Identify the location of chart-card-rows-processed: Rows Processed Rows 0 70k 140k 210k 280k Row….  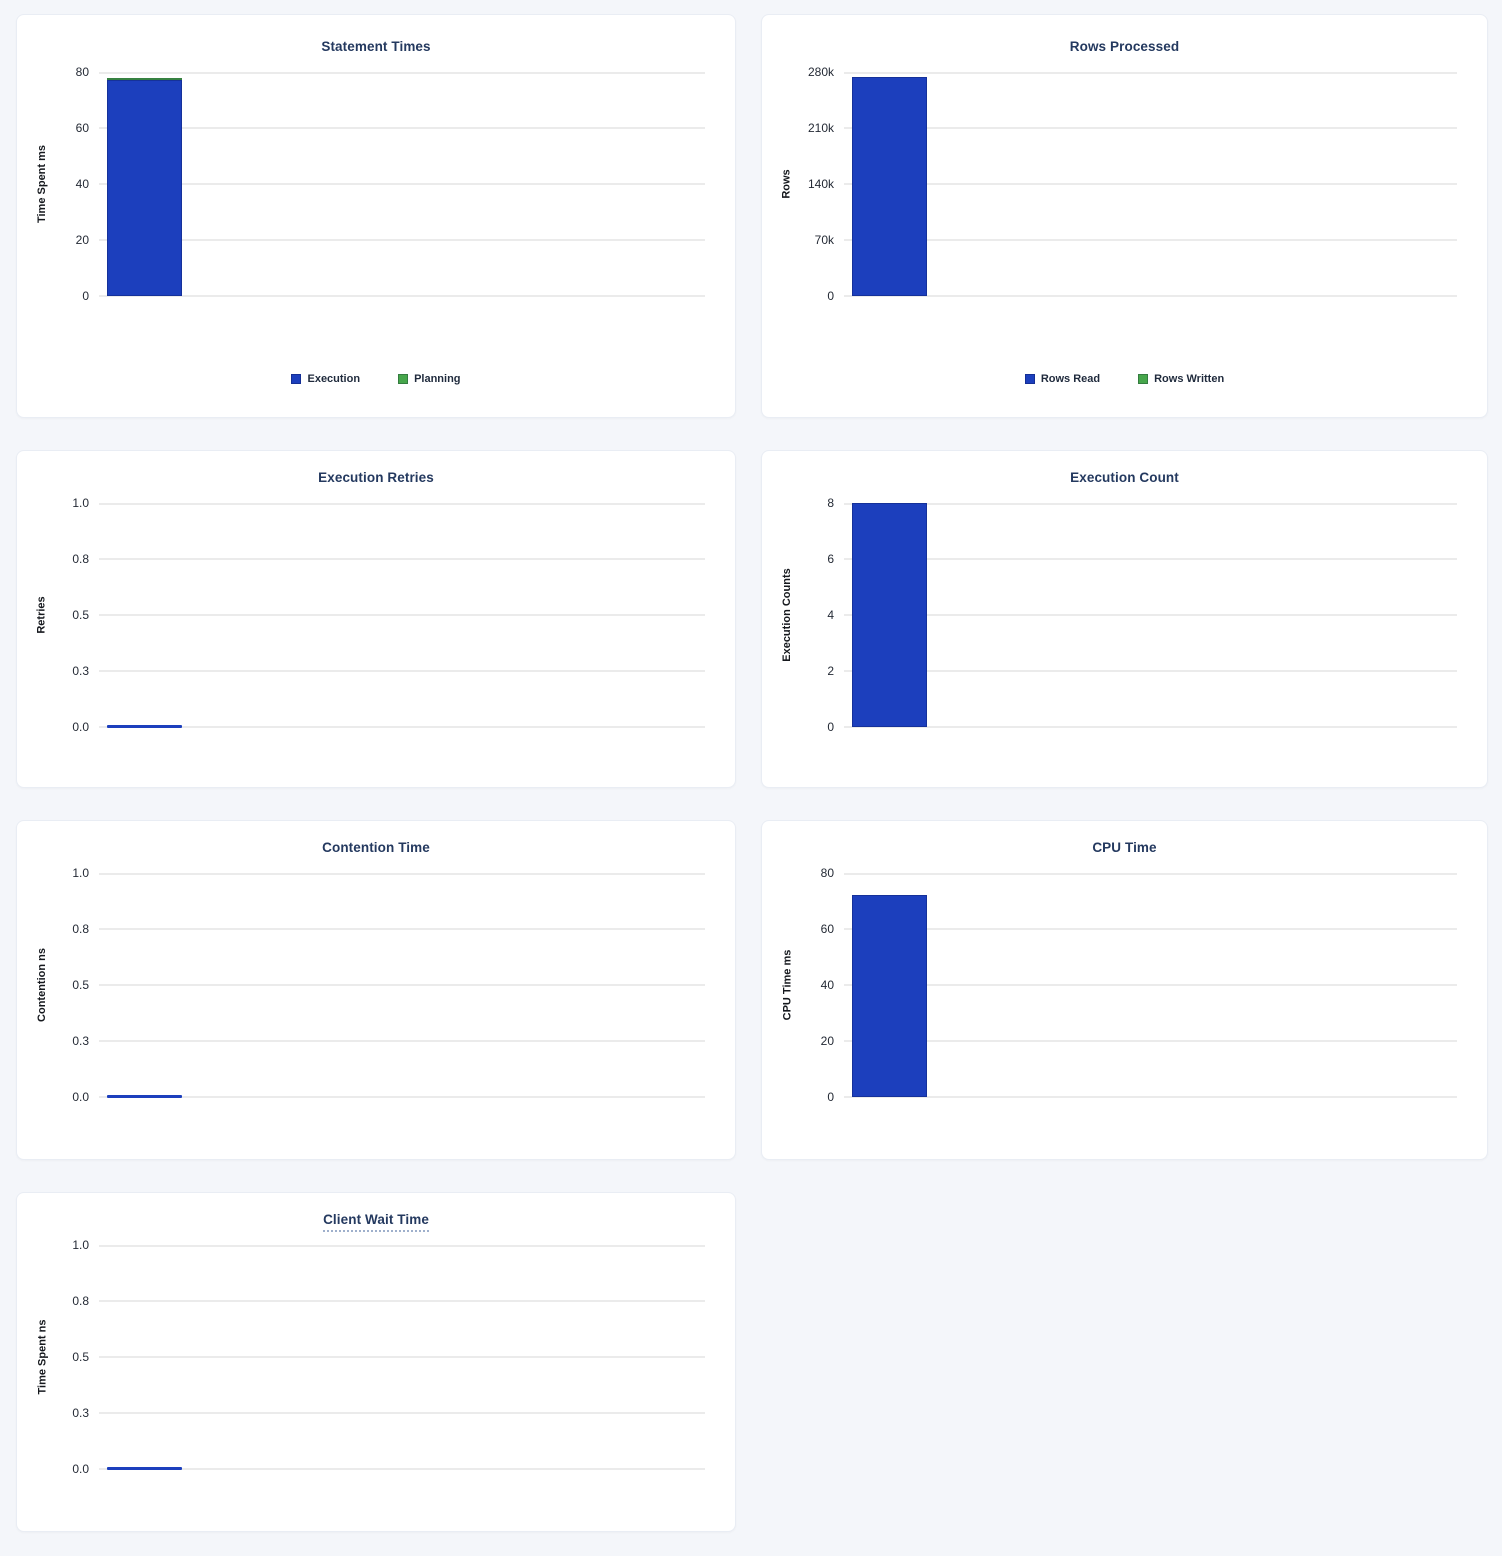
(1124, 216).